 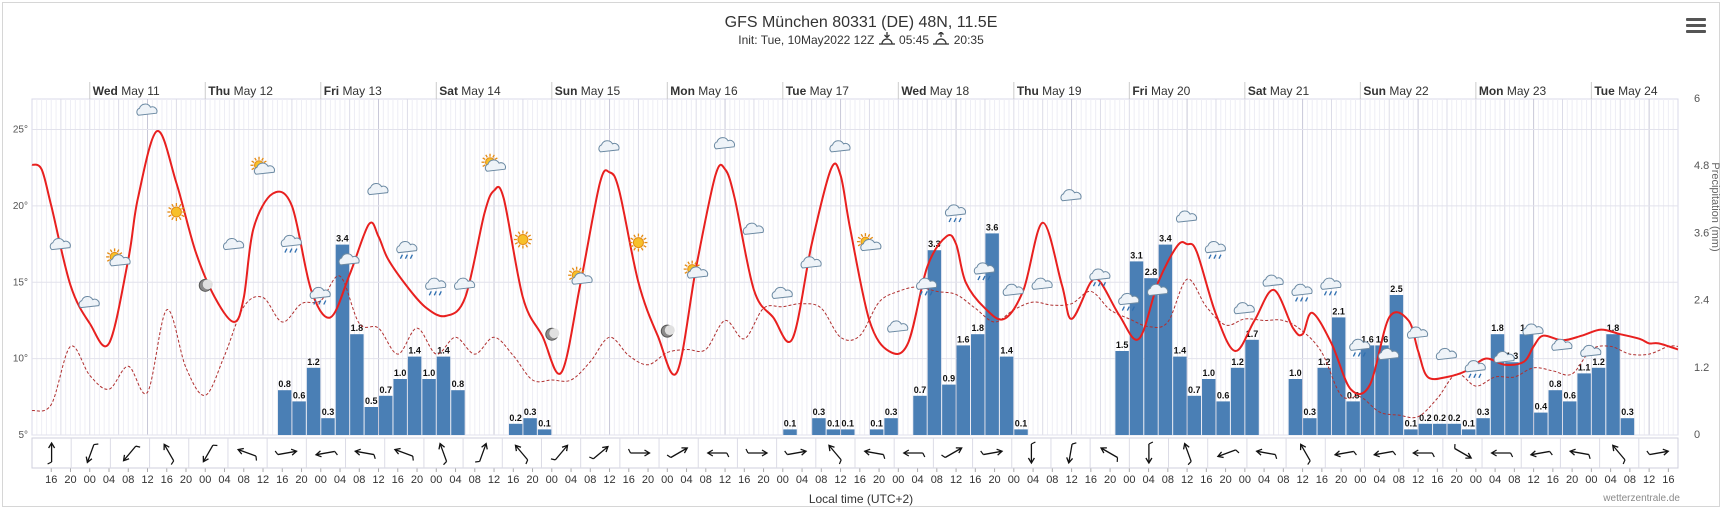 What do you see at coordinates (1049, 91) in the screenshot?
I see `day-label: Thu May 19` at bounding box center [1049, 91].